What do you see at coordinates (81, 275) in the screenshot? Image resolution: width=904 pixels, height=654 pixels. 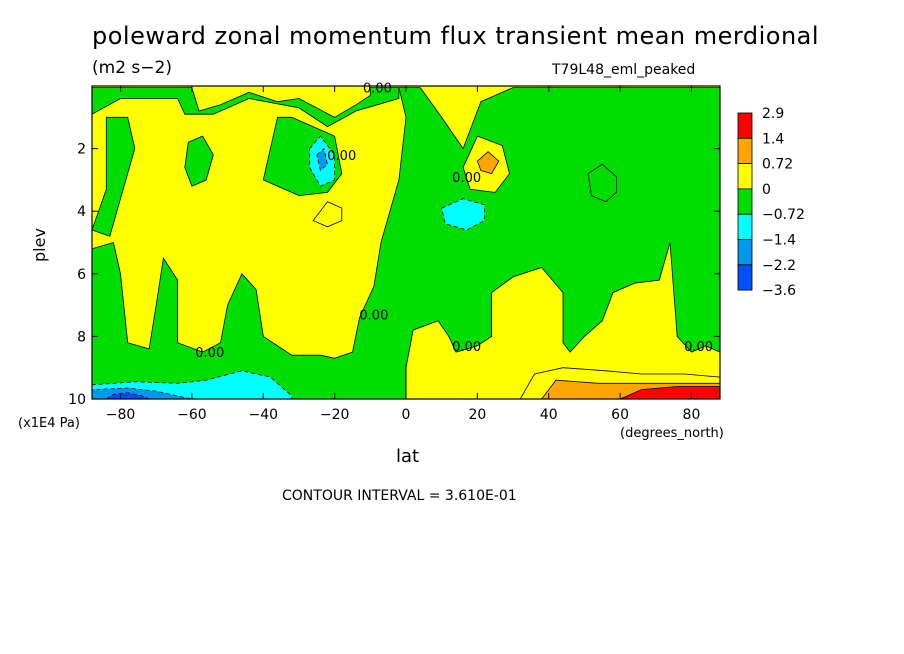 I see `y-tick-label-2: 6` at bounding box center [81, 275].